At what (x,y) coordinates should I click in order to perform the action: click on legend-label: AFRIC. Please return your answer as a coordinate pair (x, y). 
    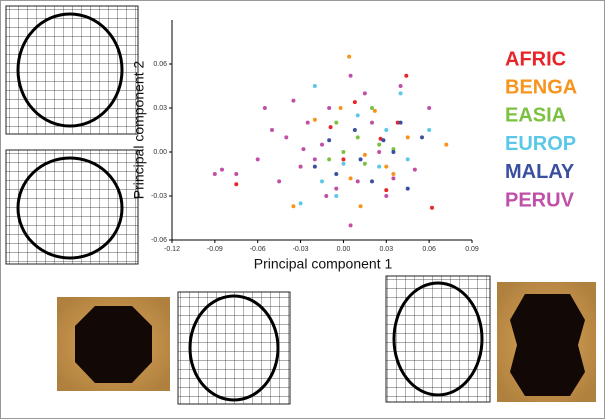
    Looking at the image, I should click on (535, 59).